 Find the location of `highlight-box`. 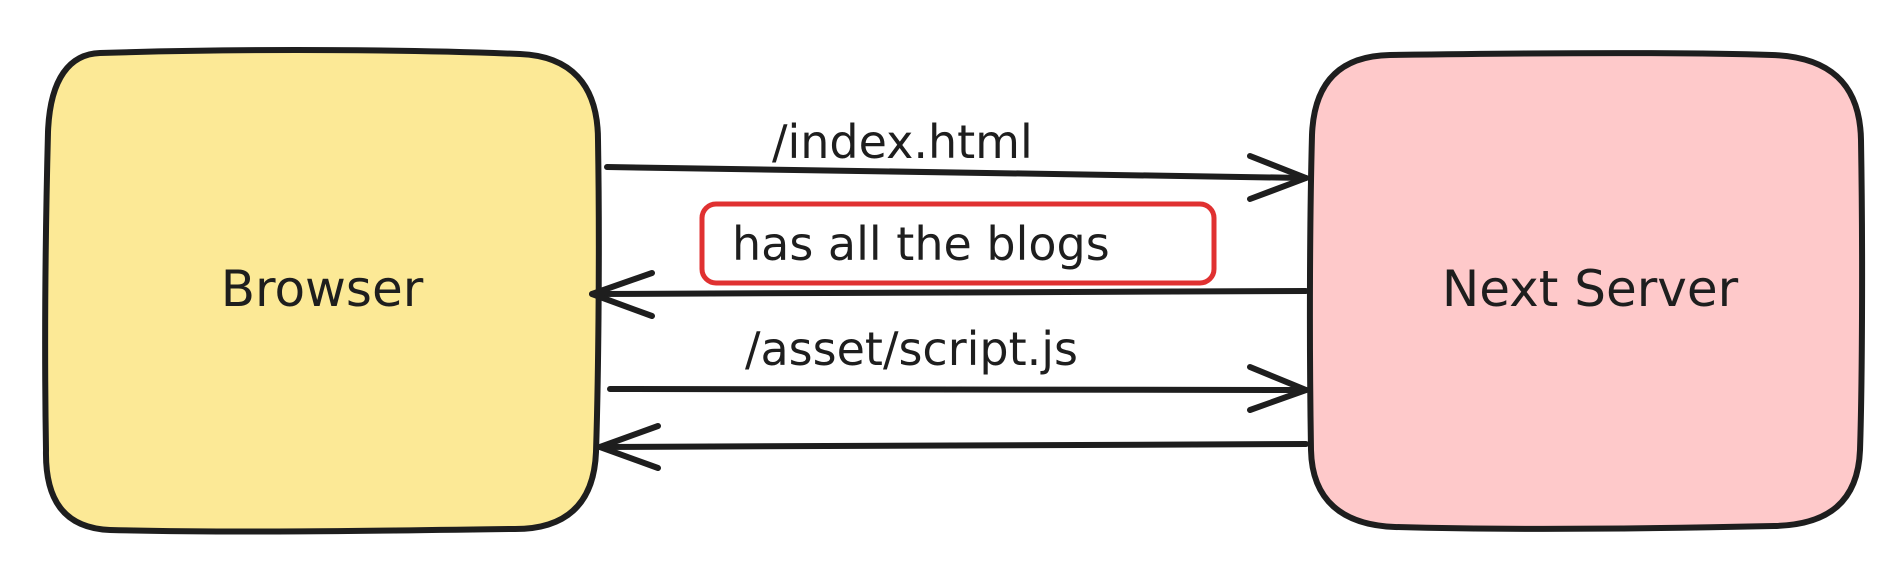

highlight-box is located at coordinates (958, 243).